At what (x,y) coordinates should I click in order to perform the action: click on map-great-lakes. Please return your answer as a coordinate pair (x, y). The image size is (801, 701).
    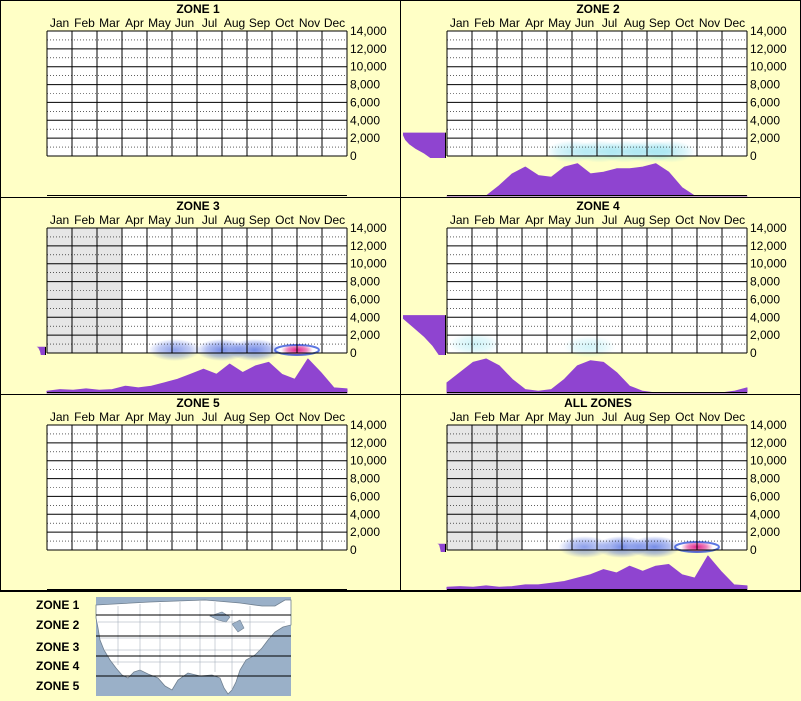
    Looking at the image, I should click on (227, 622).